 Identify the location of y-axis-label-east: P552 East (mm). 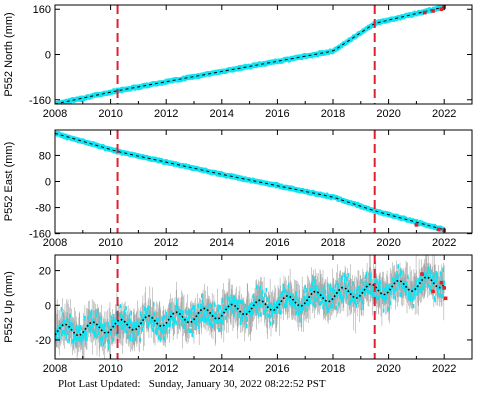
(9, 181).